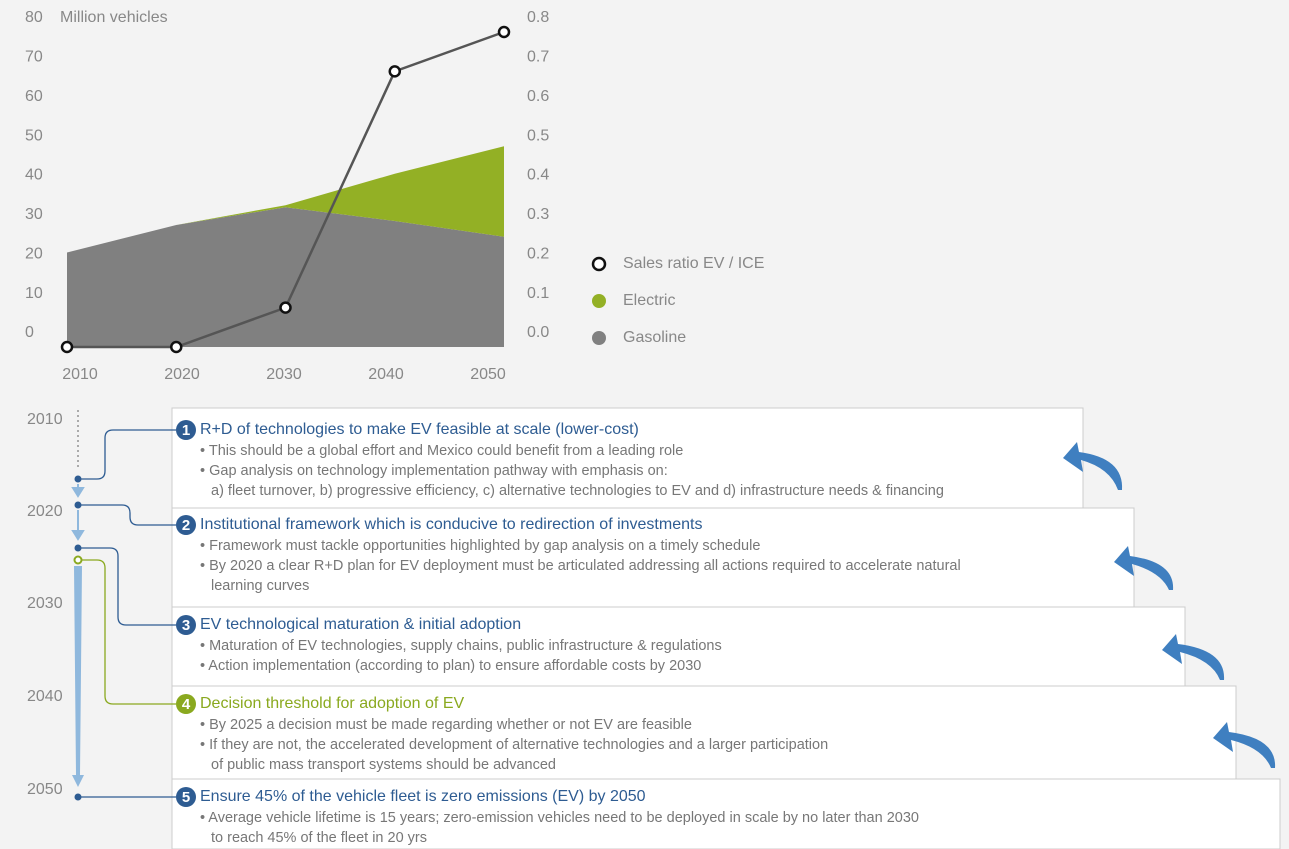 This screenshot has width=1289, height=849. I want to click on y-tick-label: 70, so click(34, 57).